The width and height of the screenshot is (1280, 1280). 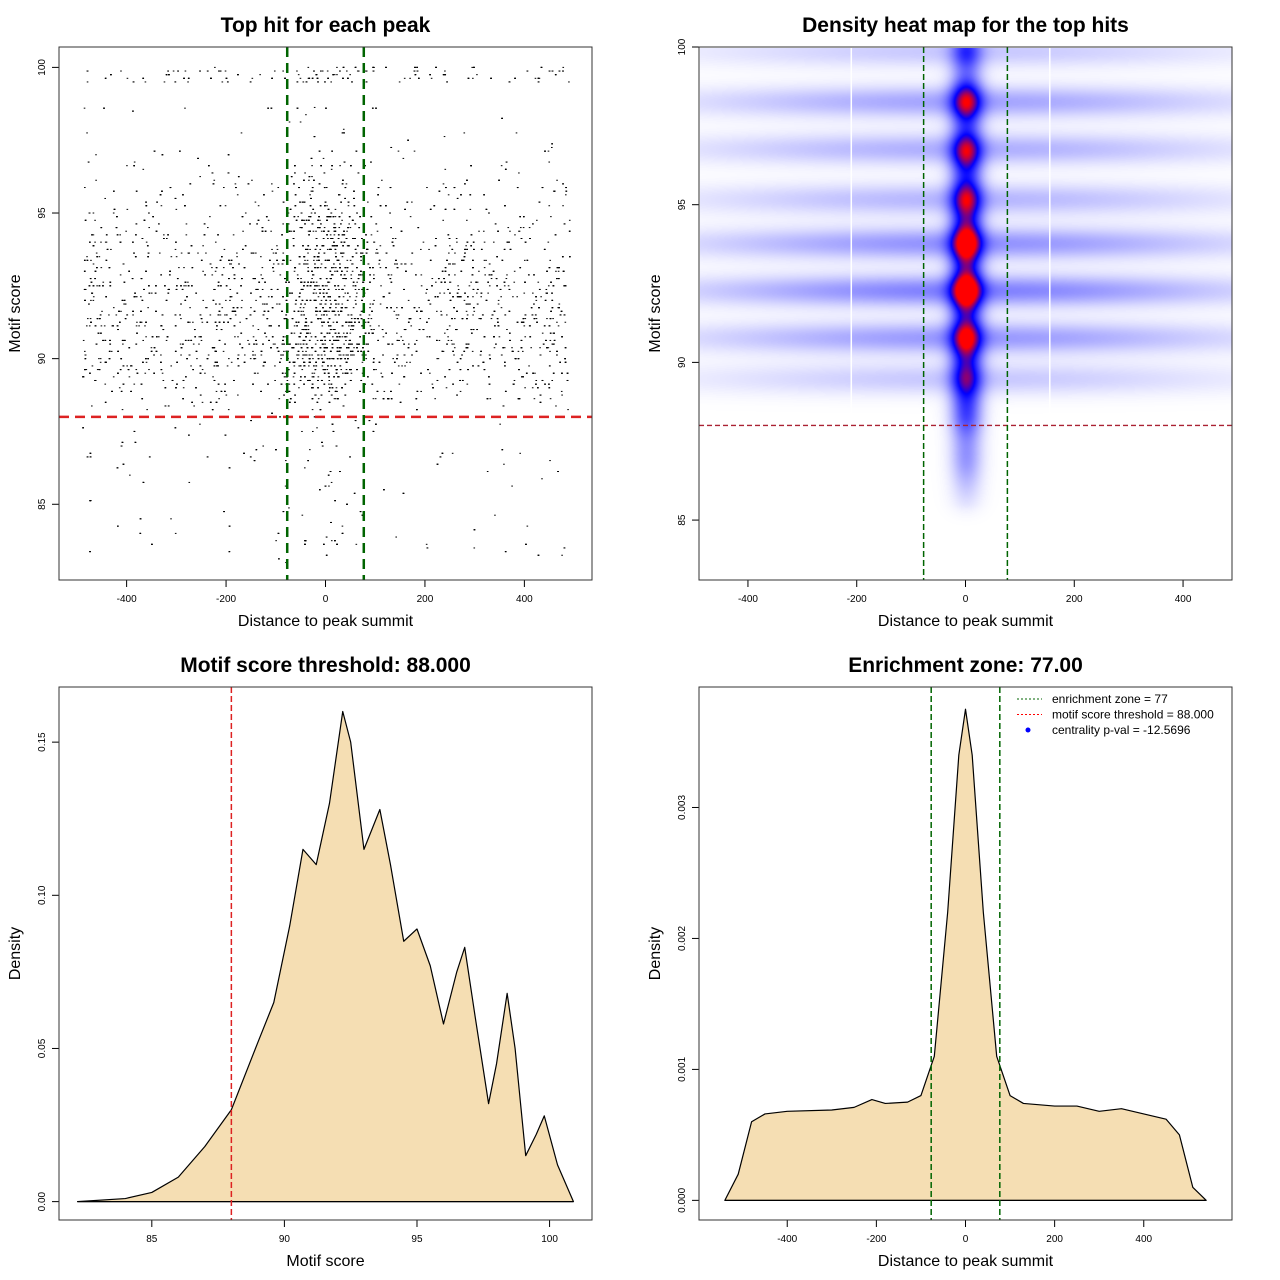 What do you see at coordinates (15, 313) in the screenshot?
I see `y-axis-label: Motif score` at bounding box center [15, 313].